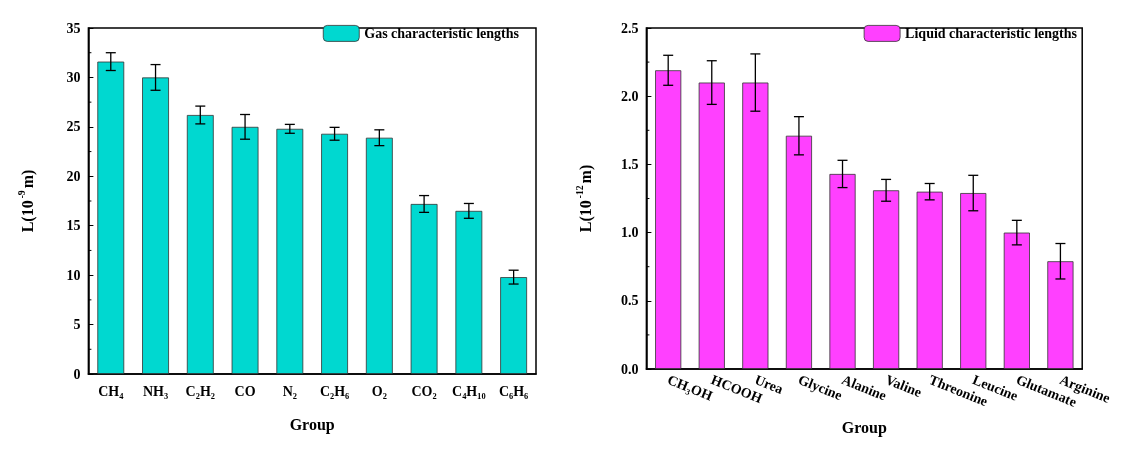  Describe the element at coordinates (513, 391) in the screenshot. I see `x-tick-label: C₆H₆` at that location.